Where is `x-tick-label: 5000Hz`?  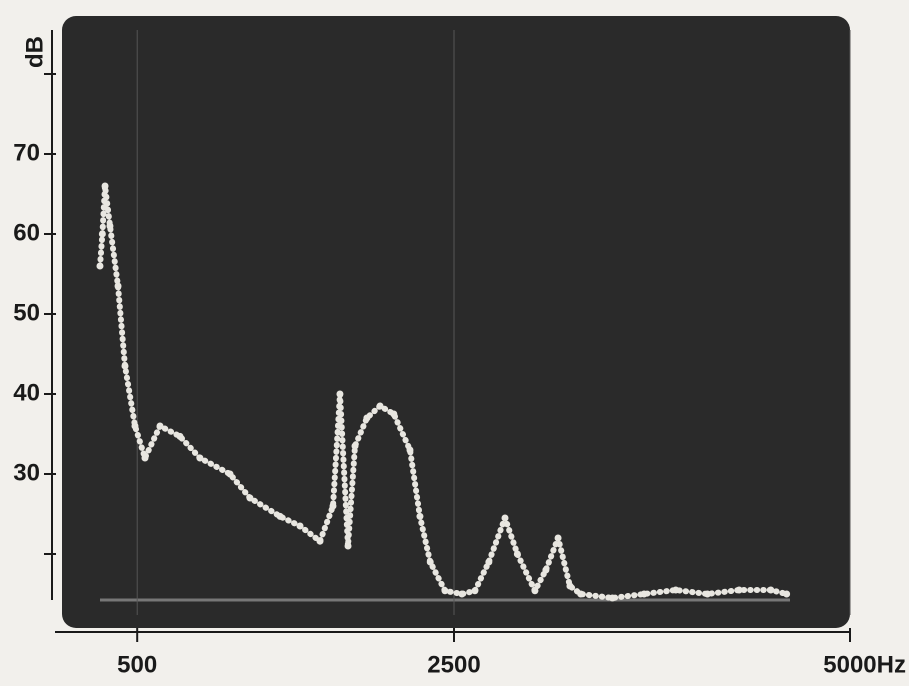
x-tick-label: 5000Hz is located at coordinates (864, 664).